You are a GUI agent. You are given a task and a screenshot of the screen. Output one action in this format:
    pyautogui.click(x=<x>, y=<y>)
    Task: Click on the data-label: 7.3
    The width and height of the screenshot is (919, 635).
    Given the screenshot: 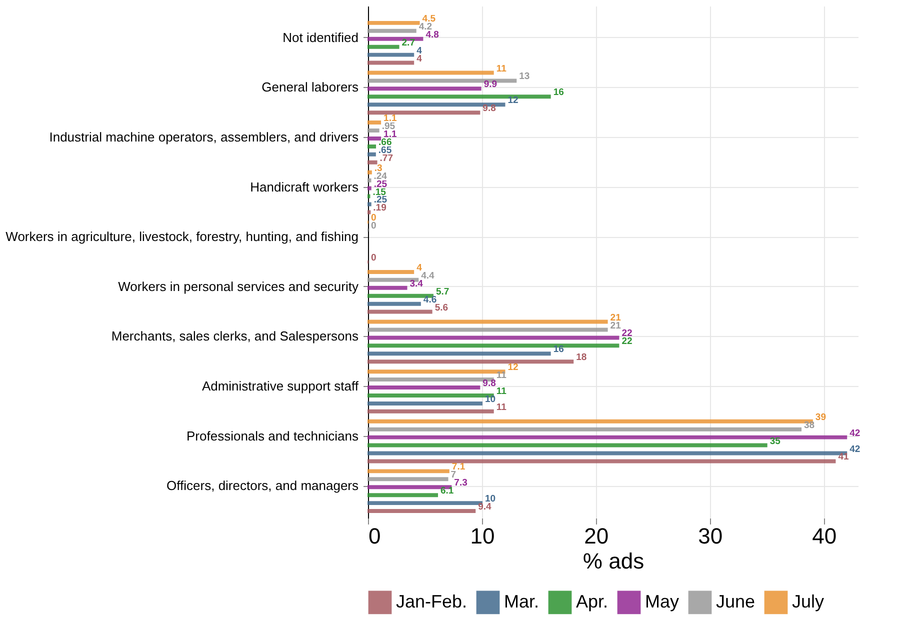 What is the action you would take?
    pyautogui.click(x=461, y=483)
    